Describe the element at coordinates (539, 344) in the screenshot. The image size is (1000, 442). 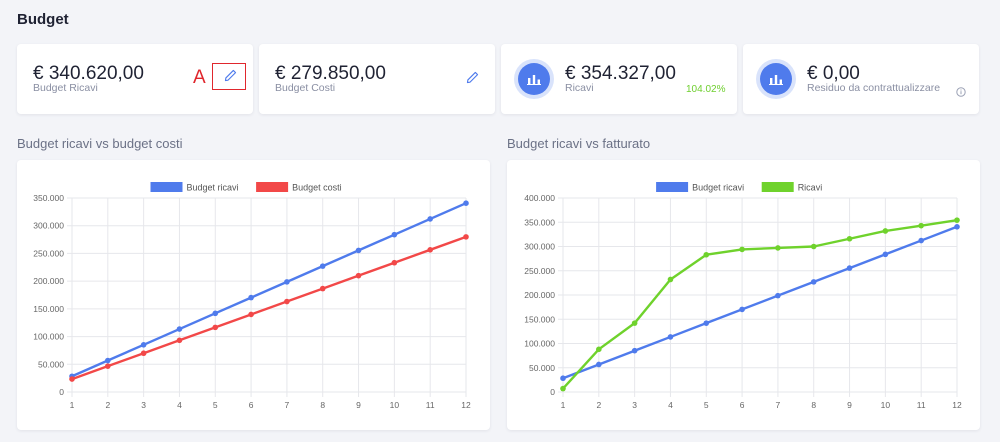
I see `y-tick-label: 100.000` at that location.